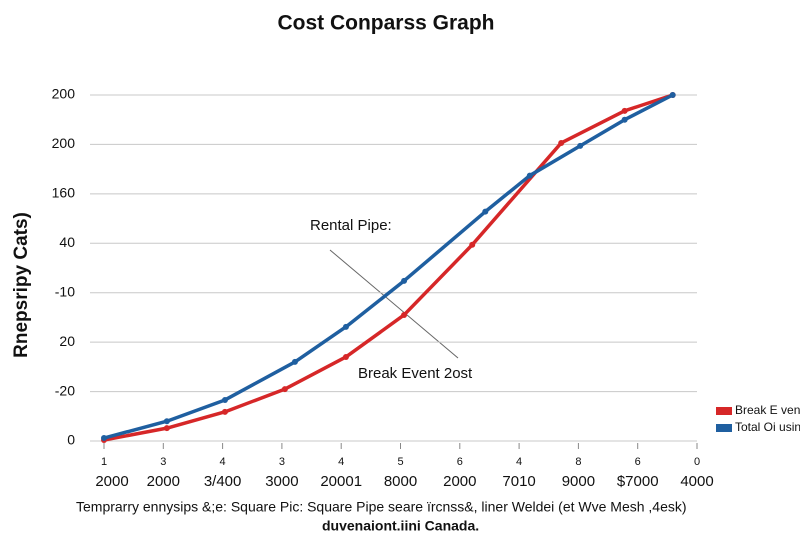 This screenshot has width=800, height=560. Describe the element at coordinates (385, 23) in the screenshot. I see `chart-title: Cost Conparss Graph` at that location.